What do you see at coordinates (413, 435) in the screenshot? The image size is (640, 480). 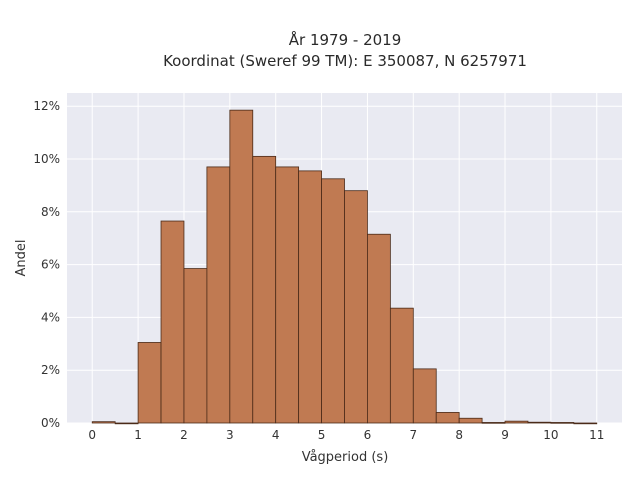 I see `x-tick-label-7: 7` at bounding box center [413, 435].